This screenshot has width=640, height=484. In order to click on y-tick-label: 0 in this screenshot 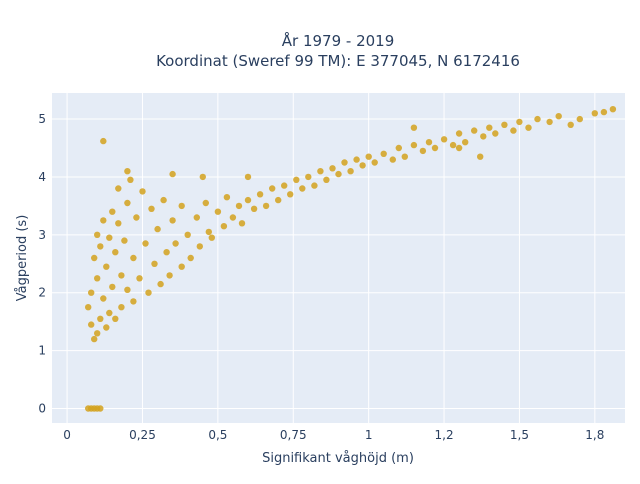, I will do `click(42, 409)`.